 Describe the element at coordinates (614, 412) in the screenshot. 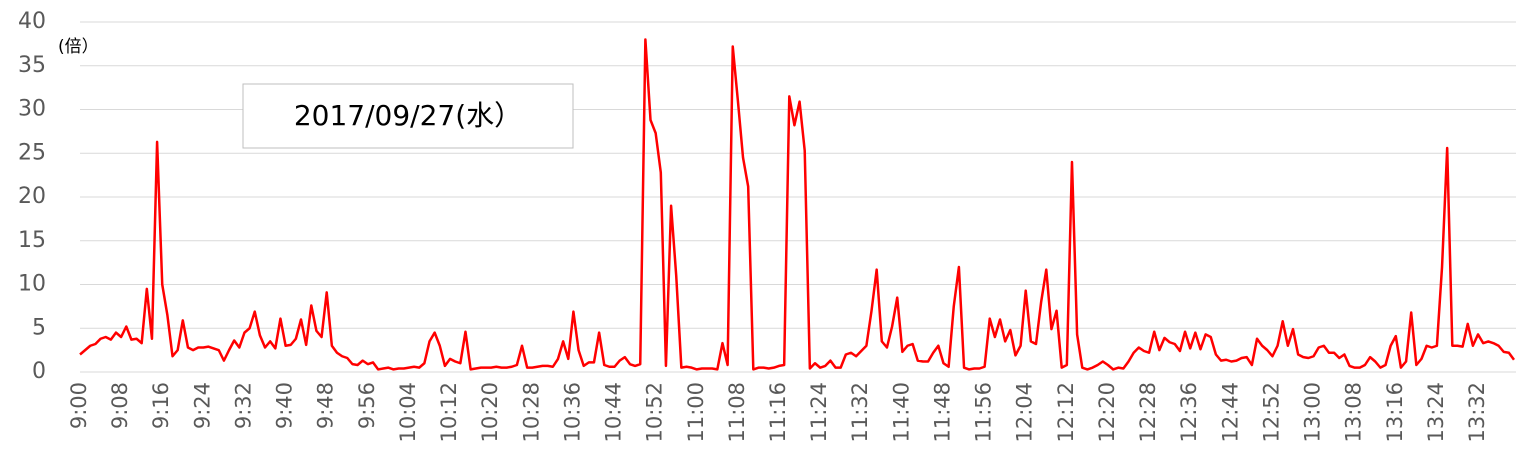

I see `x-tick-label: 10:44` at that location.